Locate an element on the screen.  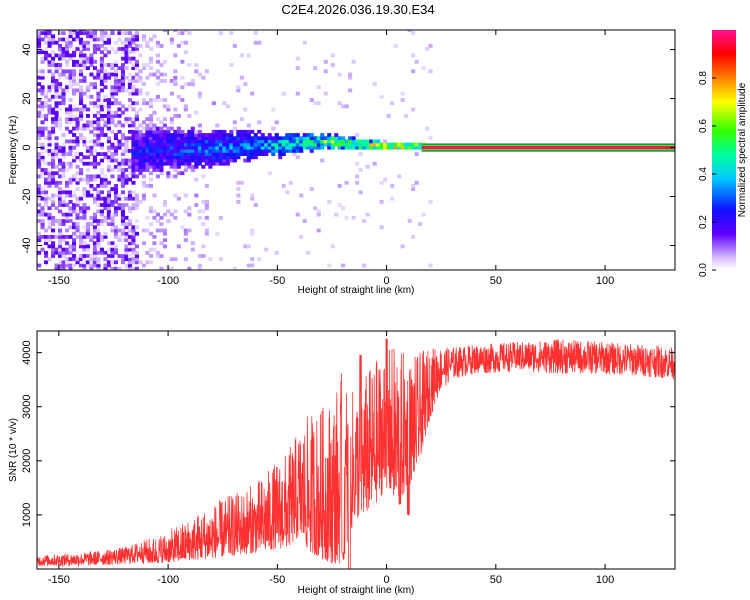
colorbar-tick-label: 0.8 is located at coordinates (703, 78).